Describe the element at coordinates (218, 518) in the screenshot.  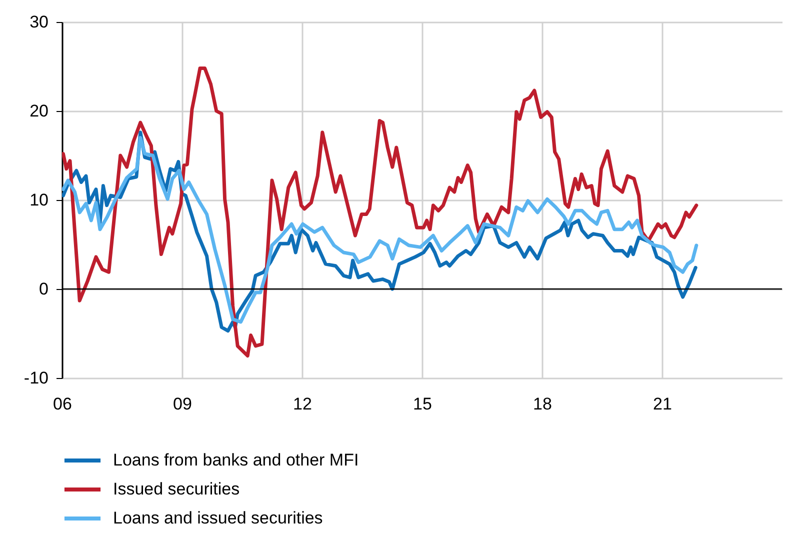
I see `legend-label: Loans and issued securities` at that location.